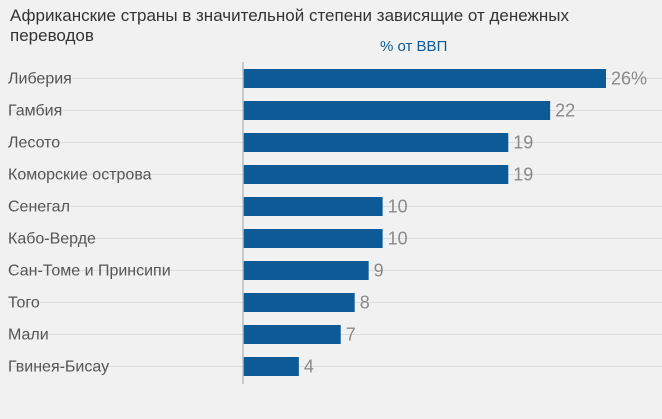 The height and width of the screenshot is (419, 662). What do you see at coordinates (351, 334) in the screenshot?
I see `value-label: 7` at bounding box center [351, 334].